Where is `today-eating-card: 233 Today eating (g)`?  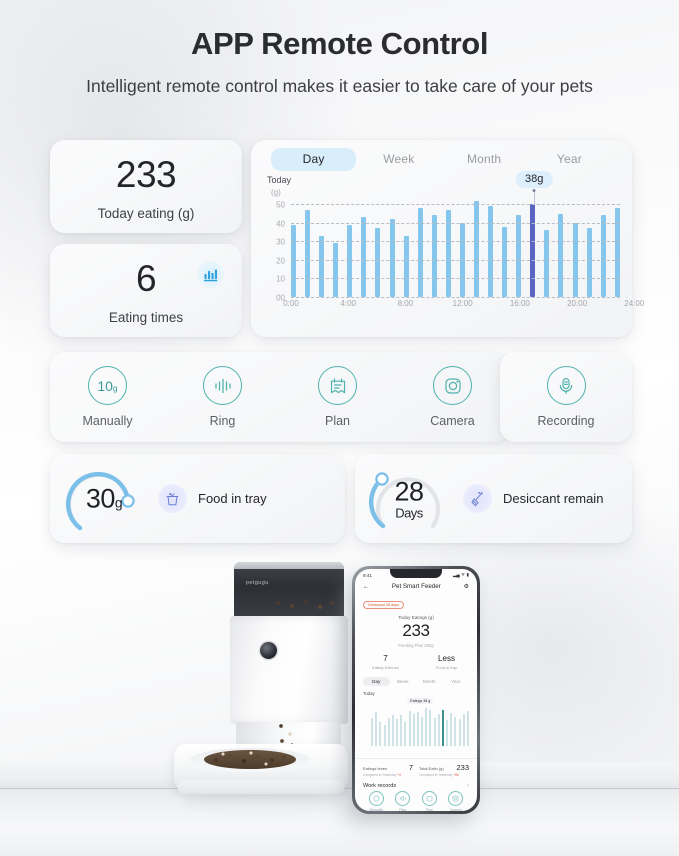
today-eating-card: 233 Today eating (g) is located at coordinates (146, 186).